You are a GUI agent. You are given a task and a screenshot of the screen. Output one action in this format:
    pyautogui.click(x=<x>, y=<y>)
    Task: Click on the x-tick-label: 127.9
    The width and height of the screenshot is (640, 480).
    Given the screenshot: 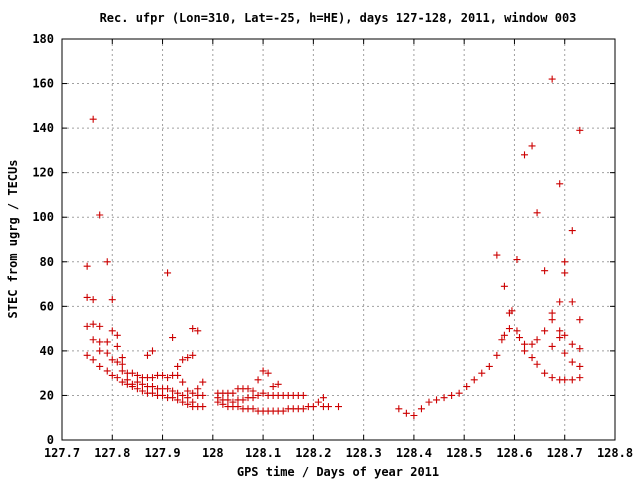 What is the action you would take?
    pyautogui.click(x=162, y=453)
    